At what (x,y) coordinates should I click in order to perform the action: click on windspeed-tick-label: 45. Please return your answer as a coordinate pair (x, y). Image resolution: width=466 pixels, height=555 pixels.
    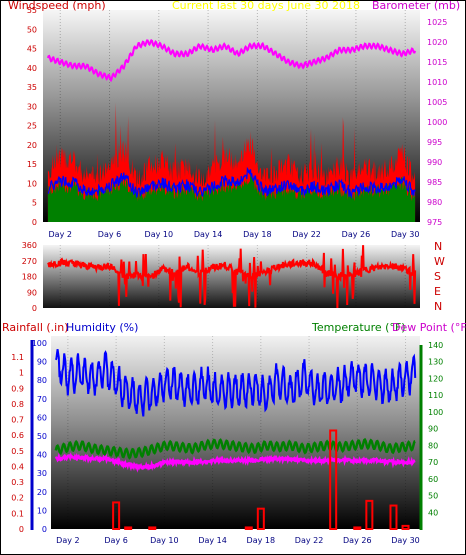
    Looking at the image, I should click on (32, 49).